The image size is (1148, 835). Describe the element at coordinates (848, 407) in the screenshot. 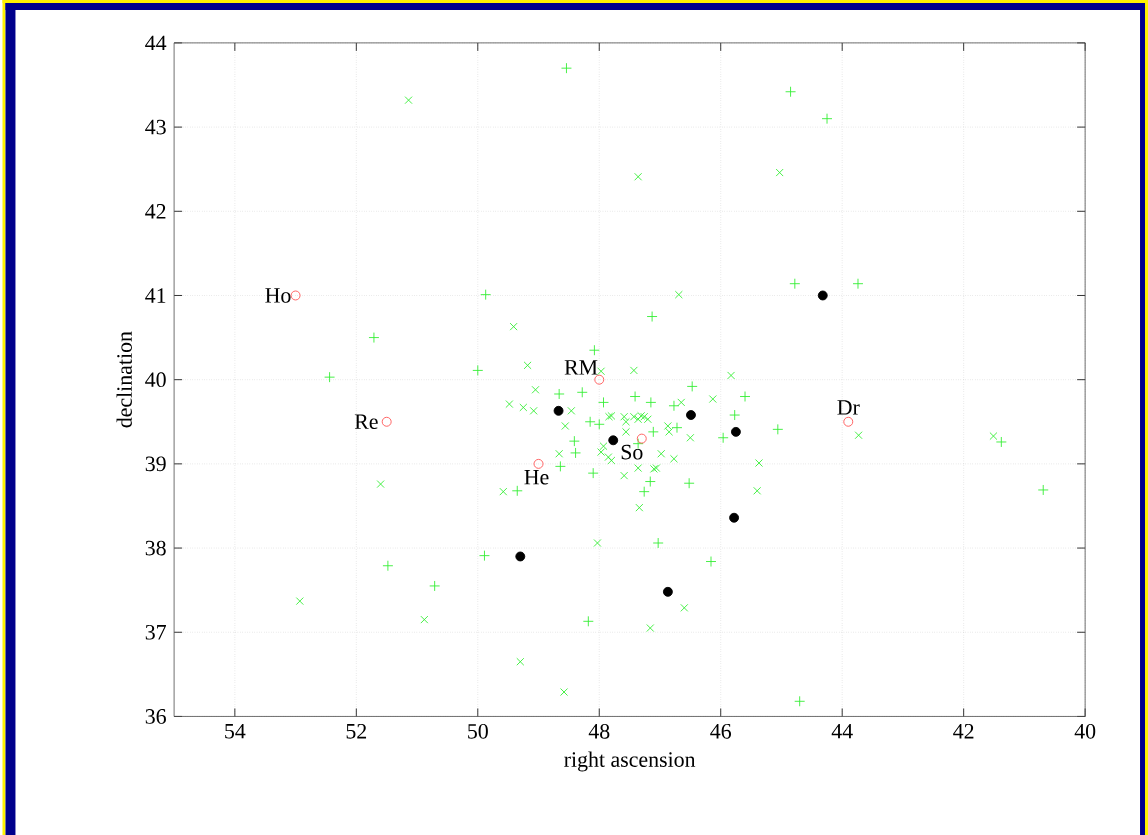

I see `annotation: Dr` at that location.